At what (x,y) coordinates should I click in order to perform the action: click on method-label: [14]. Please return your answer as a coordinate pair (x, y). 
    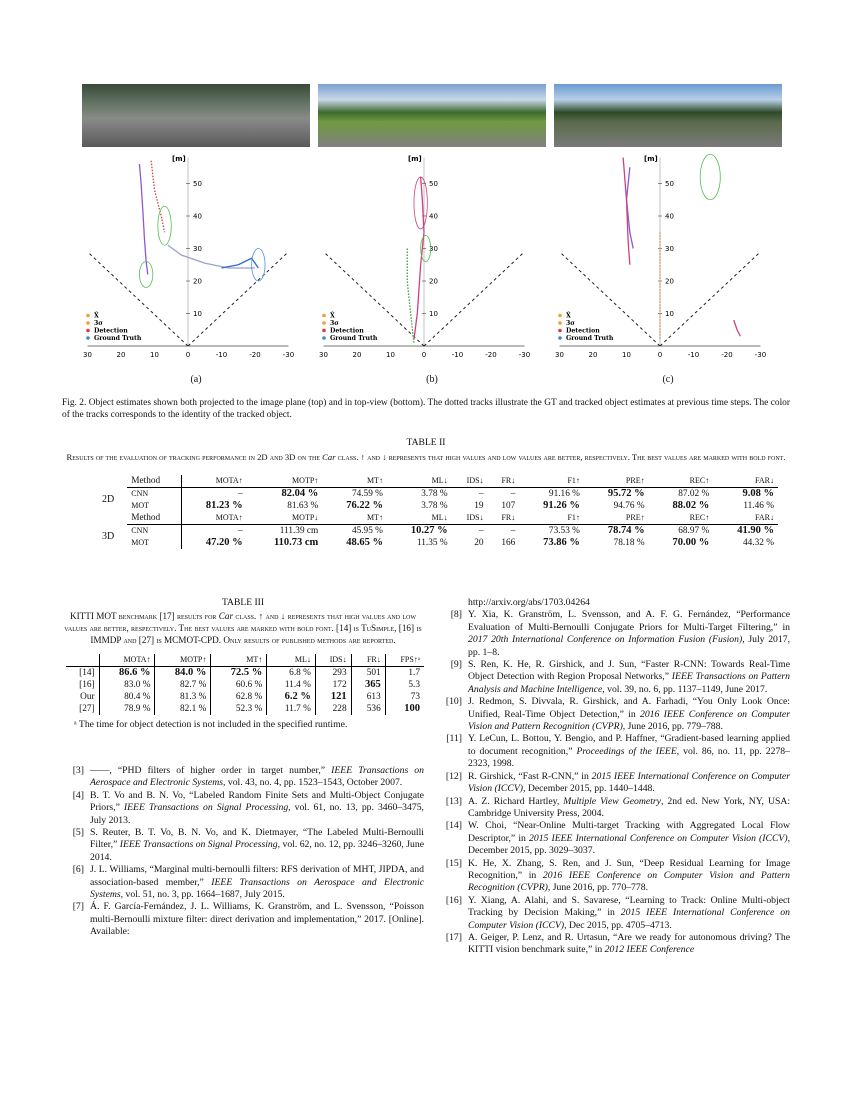
    Looking at the image, I should click on (87, 673).